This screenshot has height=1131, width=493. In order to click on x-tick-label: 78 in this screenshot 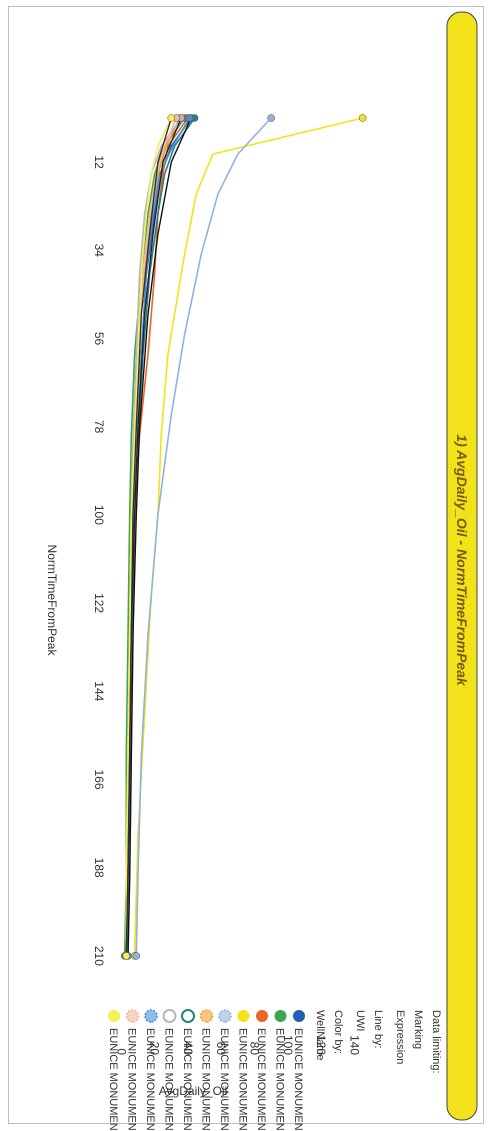, I will do `click(99, 427)`.